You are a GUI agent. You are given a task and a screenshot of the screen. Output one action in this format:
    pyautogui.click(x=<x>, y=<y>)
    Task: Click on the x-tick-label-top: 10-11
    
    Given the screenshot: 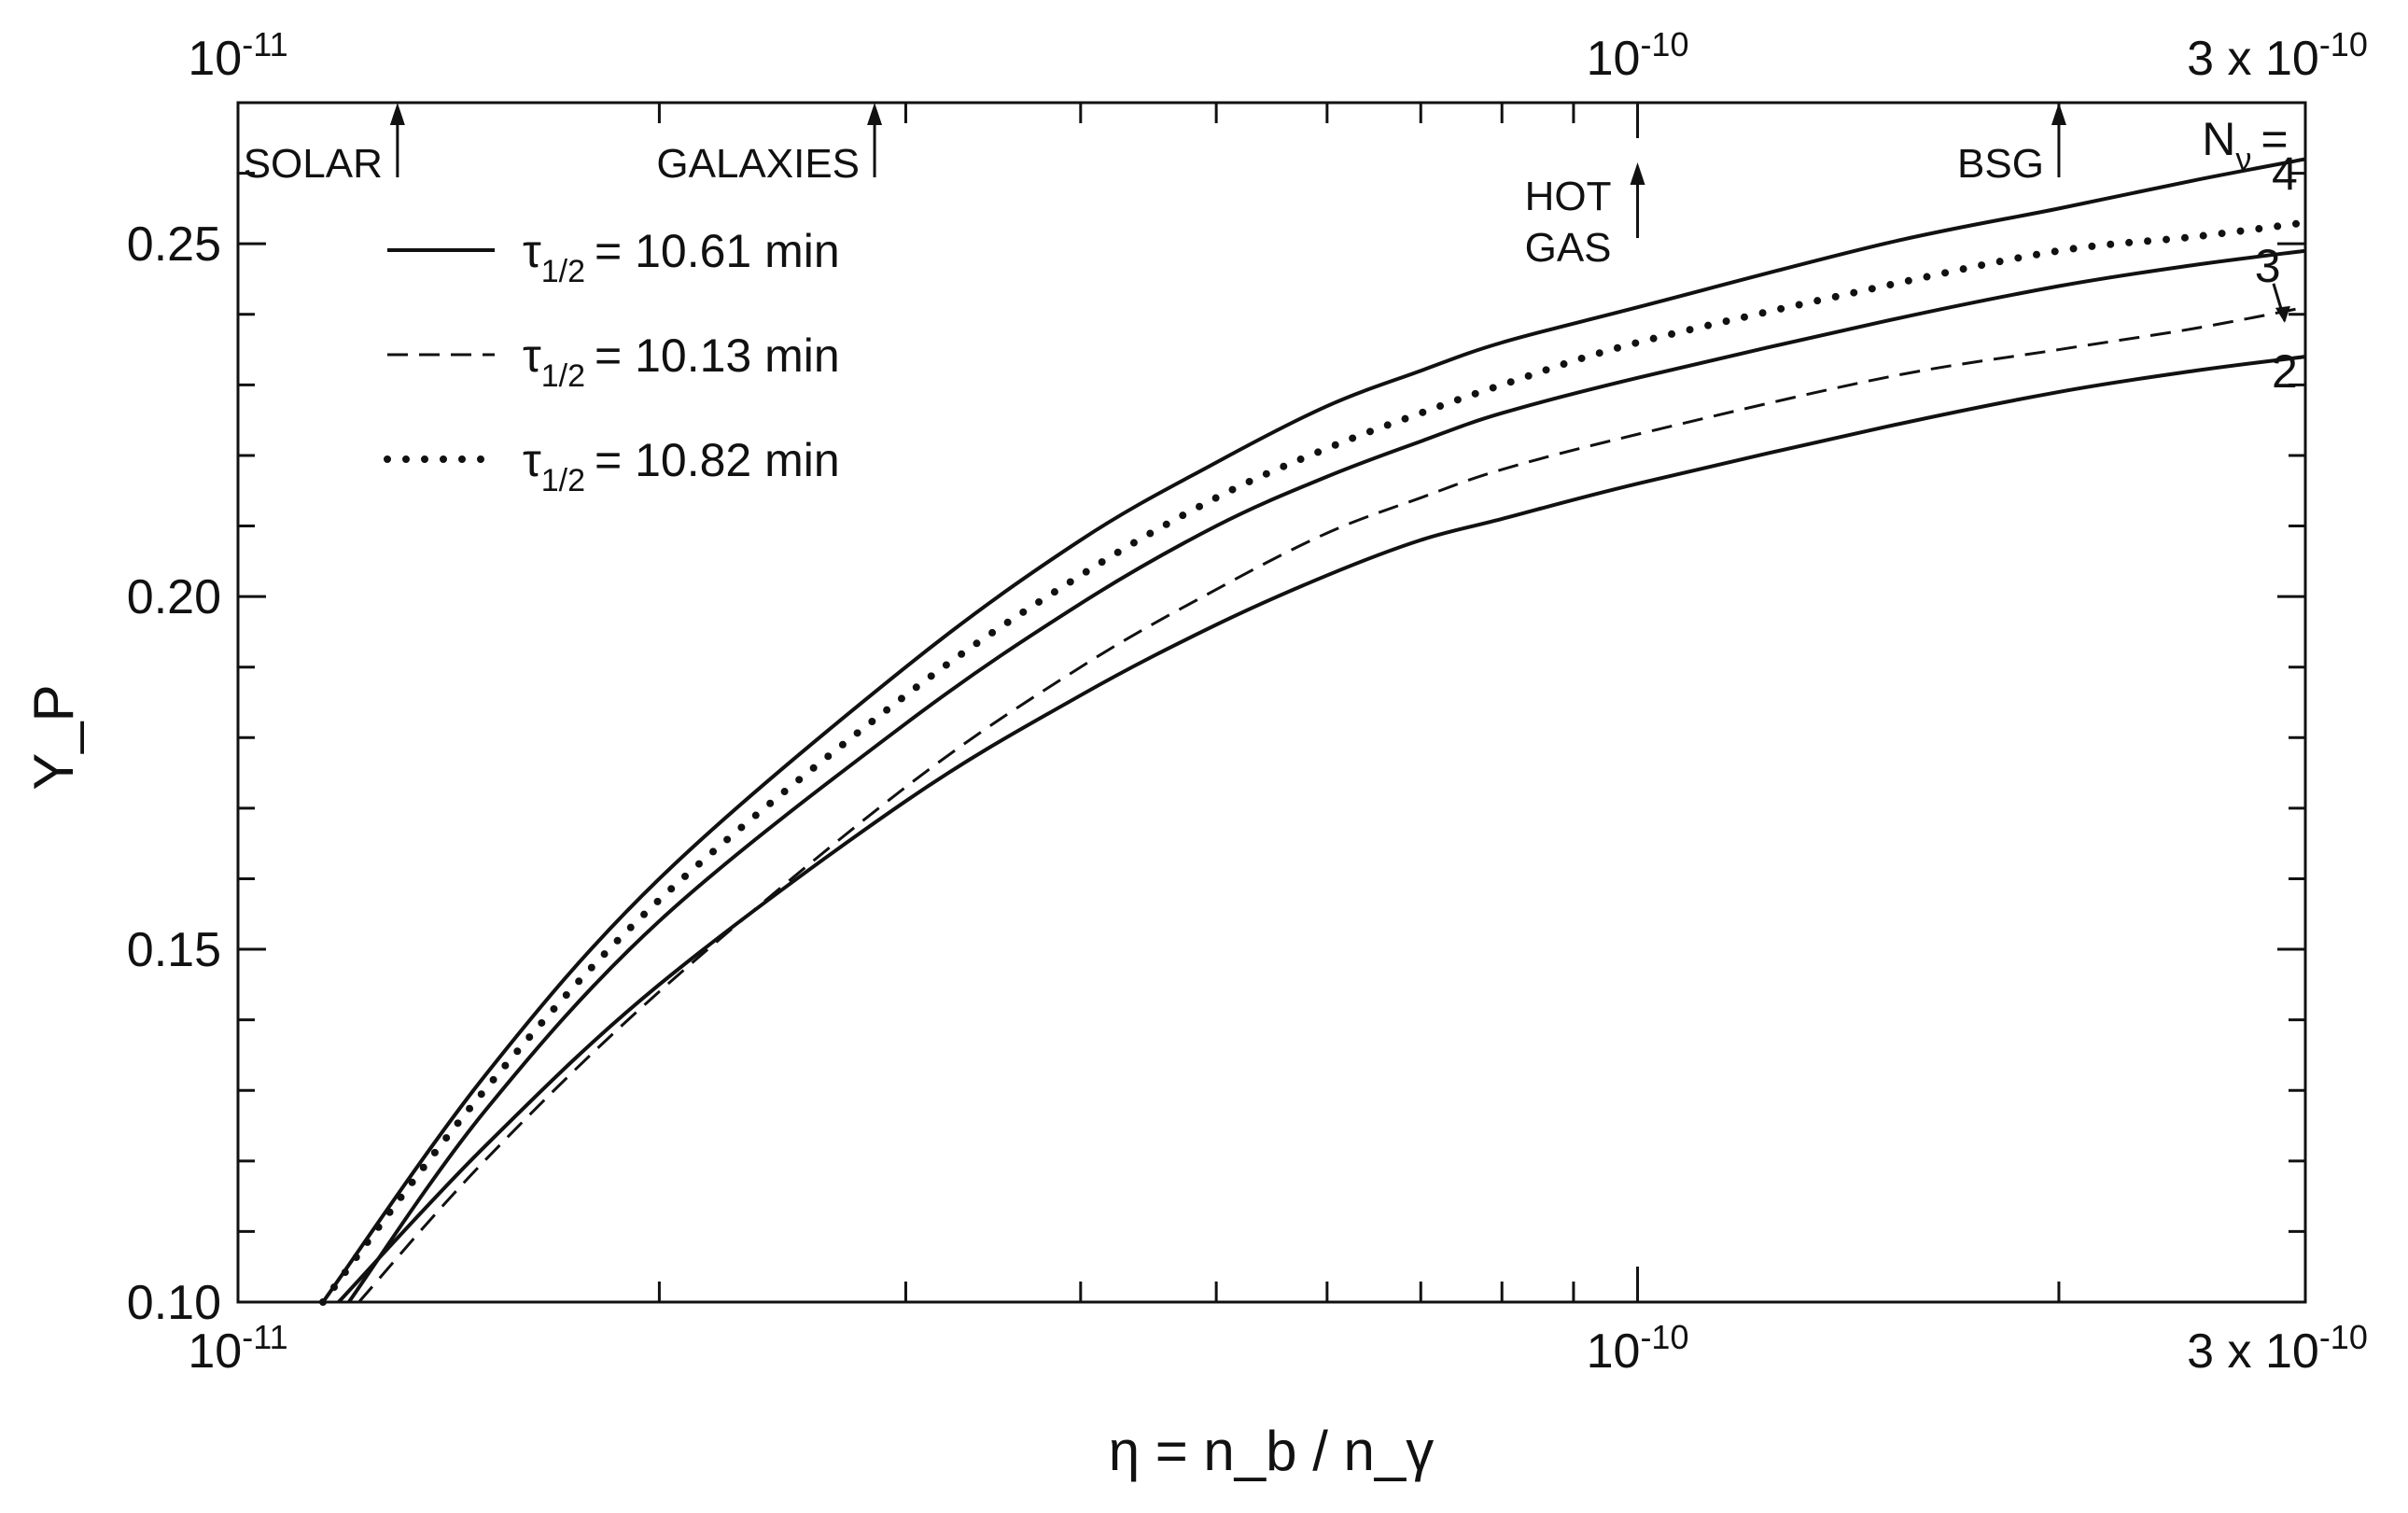 What is the action you would take?
    pyautogui.click(x=237, y=55)
    